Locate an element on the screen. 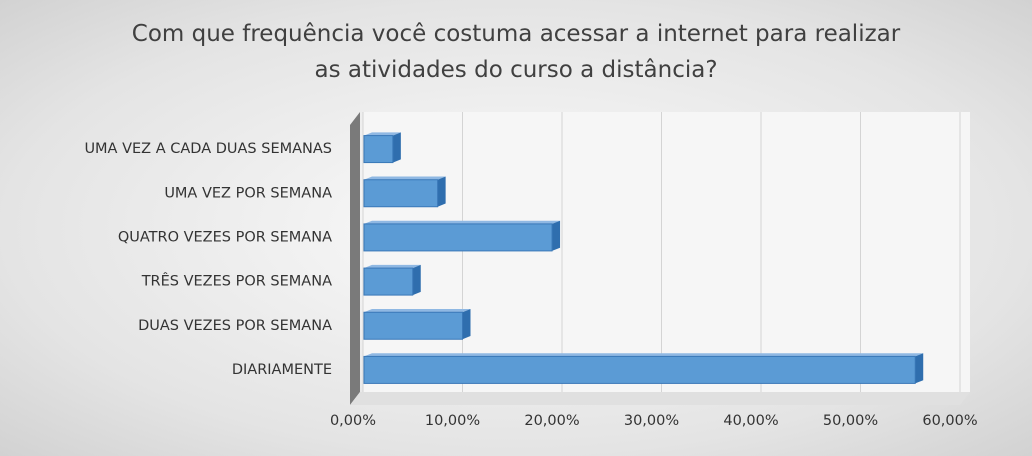  y-tick-label: DIARIAMENTE is located at coordinates (282, 370).